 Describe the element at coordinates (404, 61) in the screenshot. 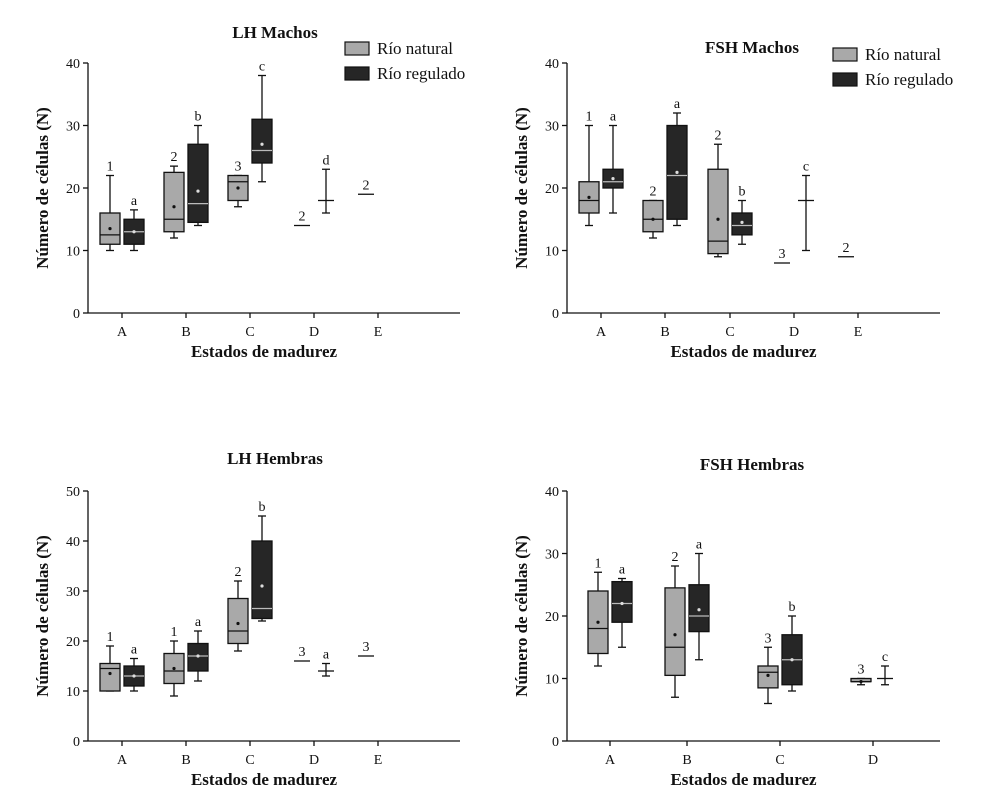

I see `legend: Río natural Río regulado` at that location.